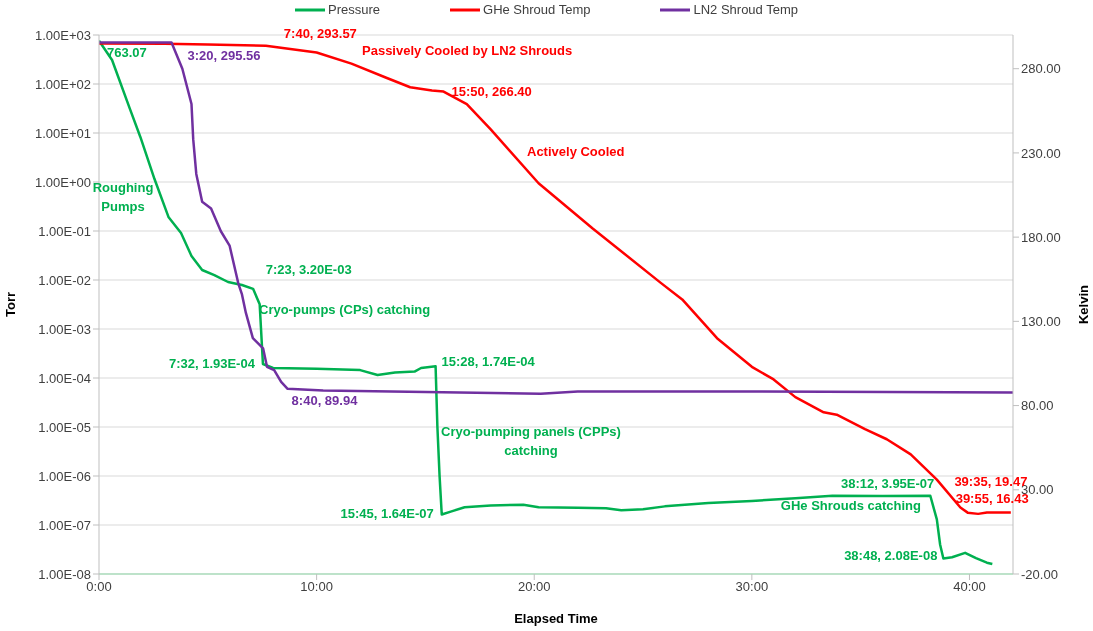 This screenshot has height=631, width=1093. Describe the element at coordinates (752, 587) in the screenshot. I see `x-tick-label: 30:00` at that location.